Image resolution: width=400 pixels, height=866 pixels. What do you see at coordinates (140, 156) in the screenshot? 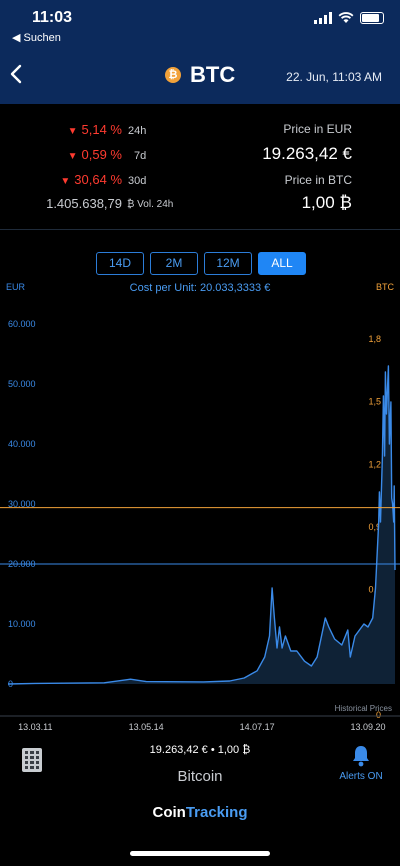
I see `change-period-7d: 7d` at bounding box center [140, 156].